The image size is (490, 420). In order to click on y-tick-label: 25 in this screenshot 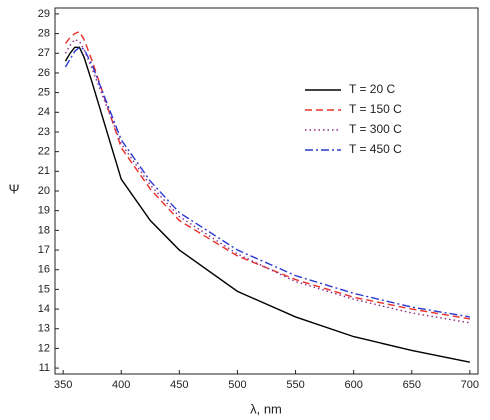, I will do `click(44, 93)`.